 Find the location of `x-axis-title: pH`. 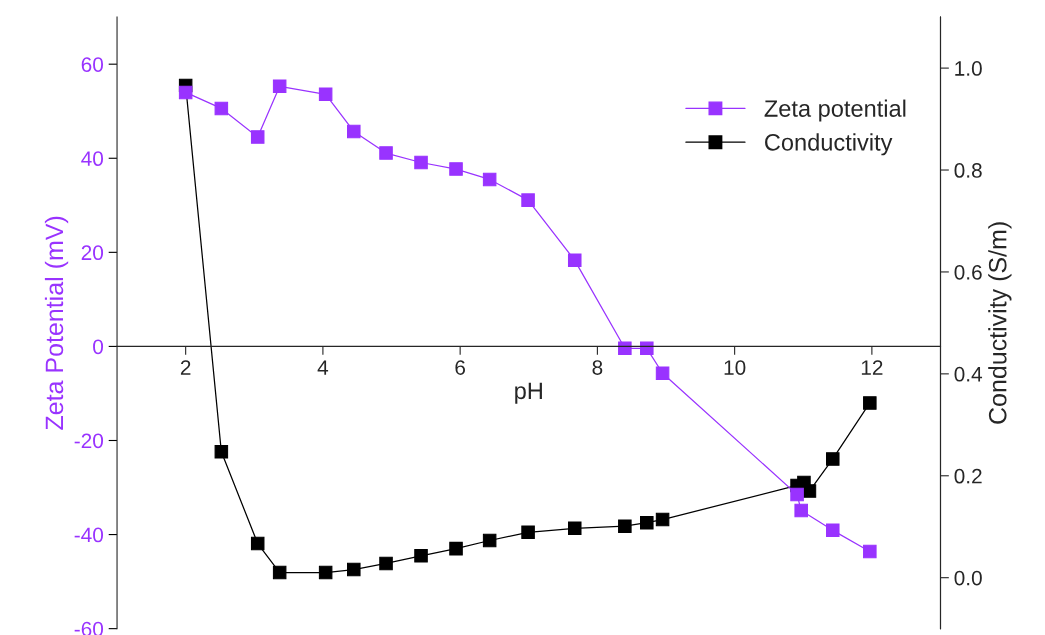

x-axis-title: pH is located at coordinates (528, 393).